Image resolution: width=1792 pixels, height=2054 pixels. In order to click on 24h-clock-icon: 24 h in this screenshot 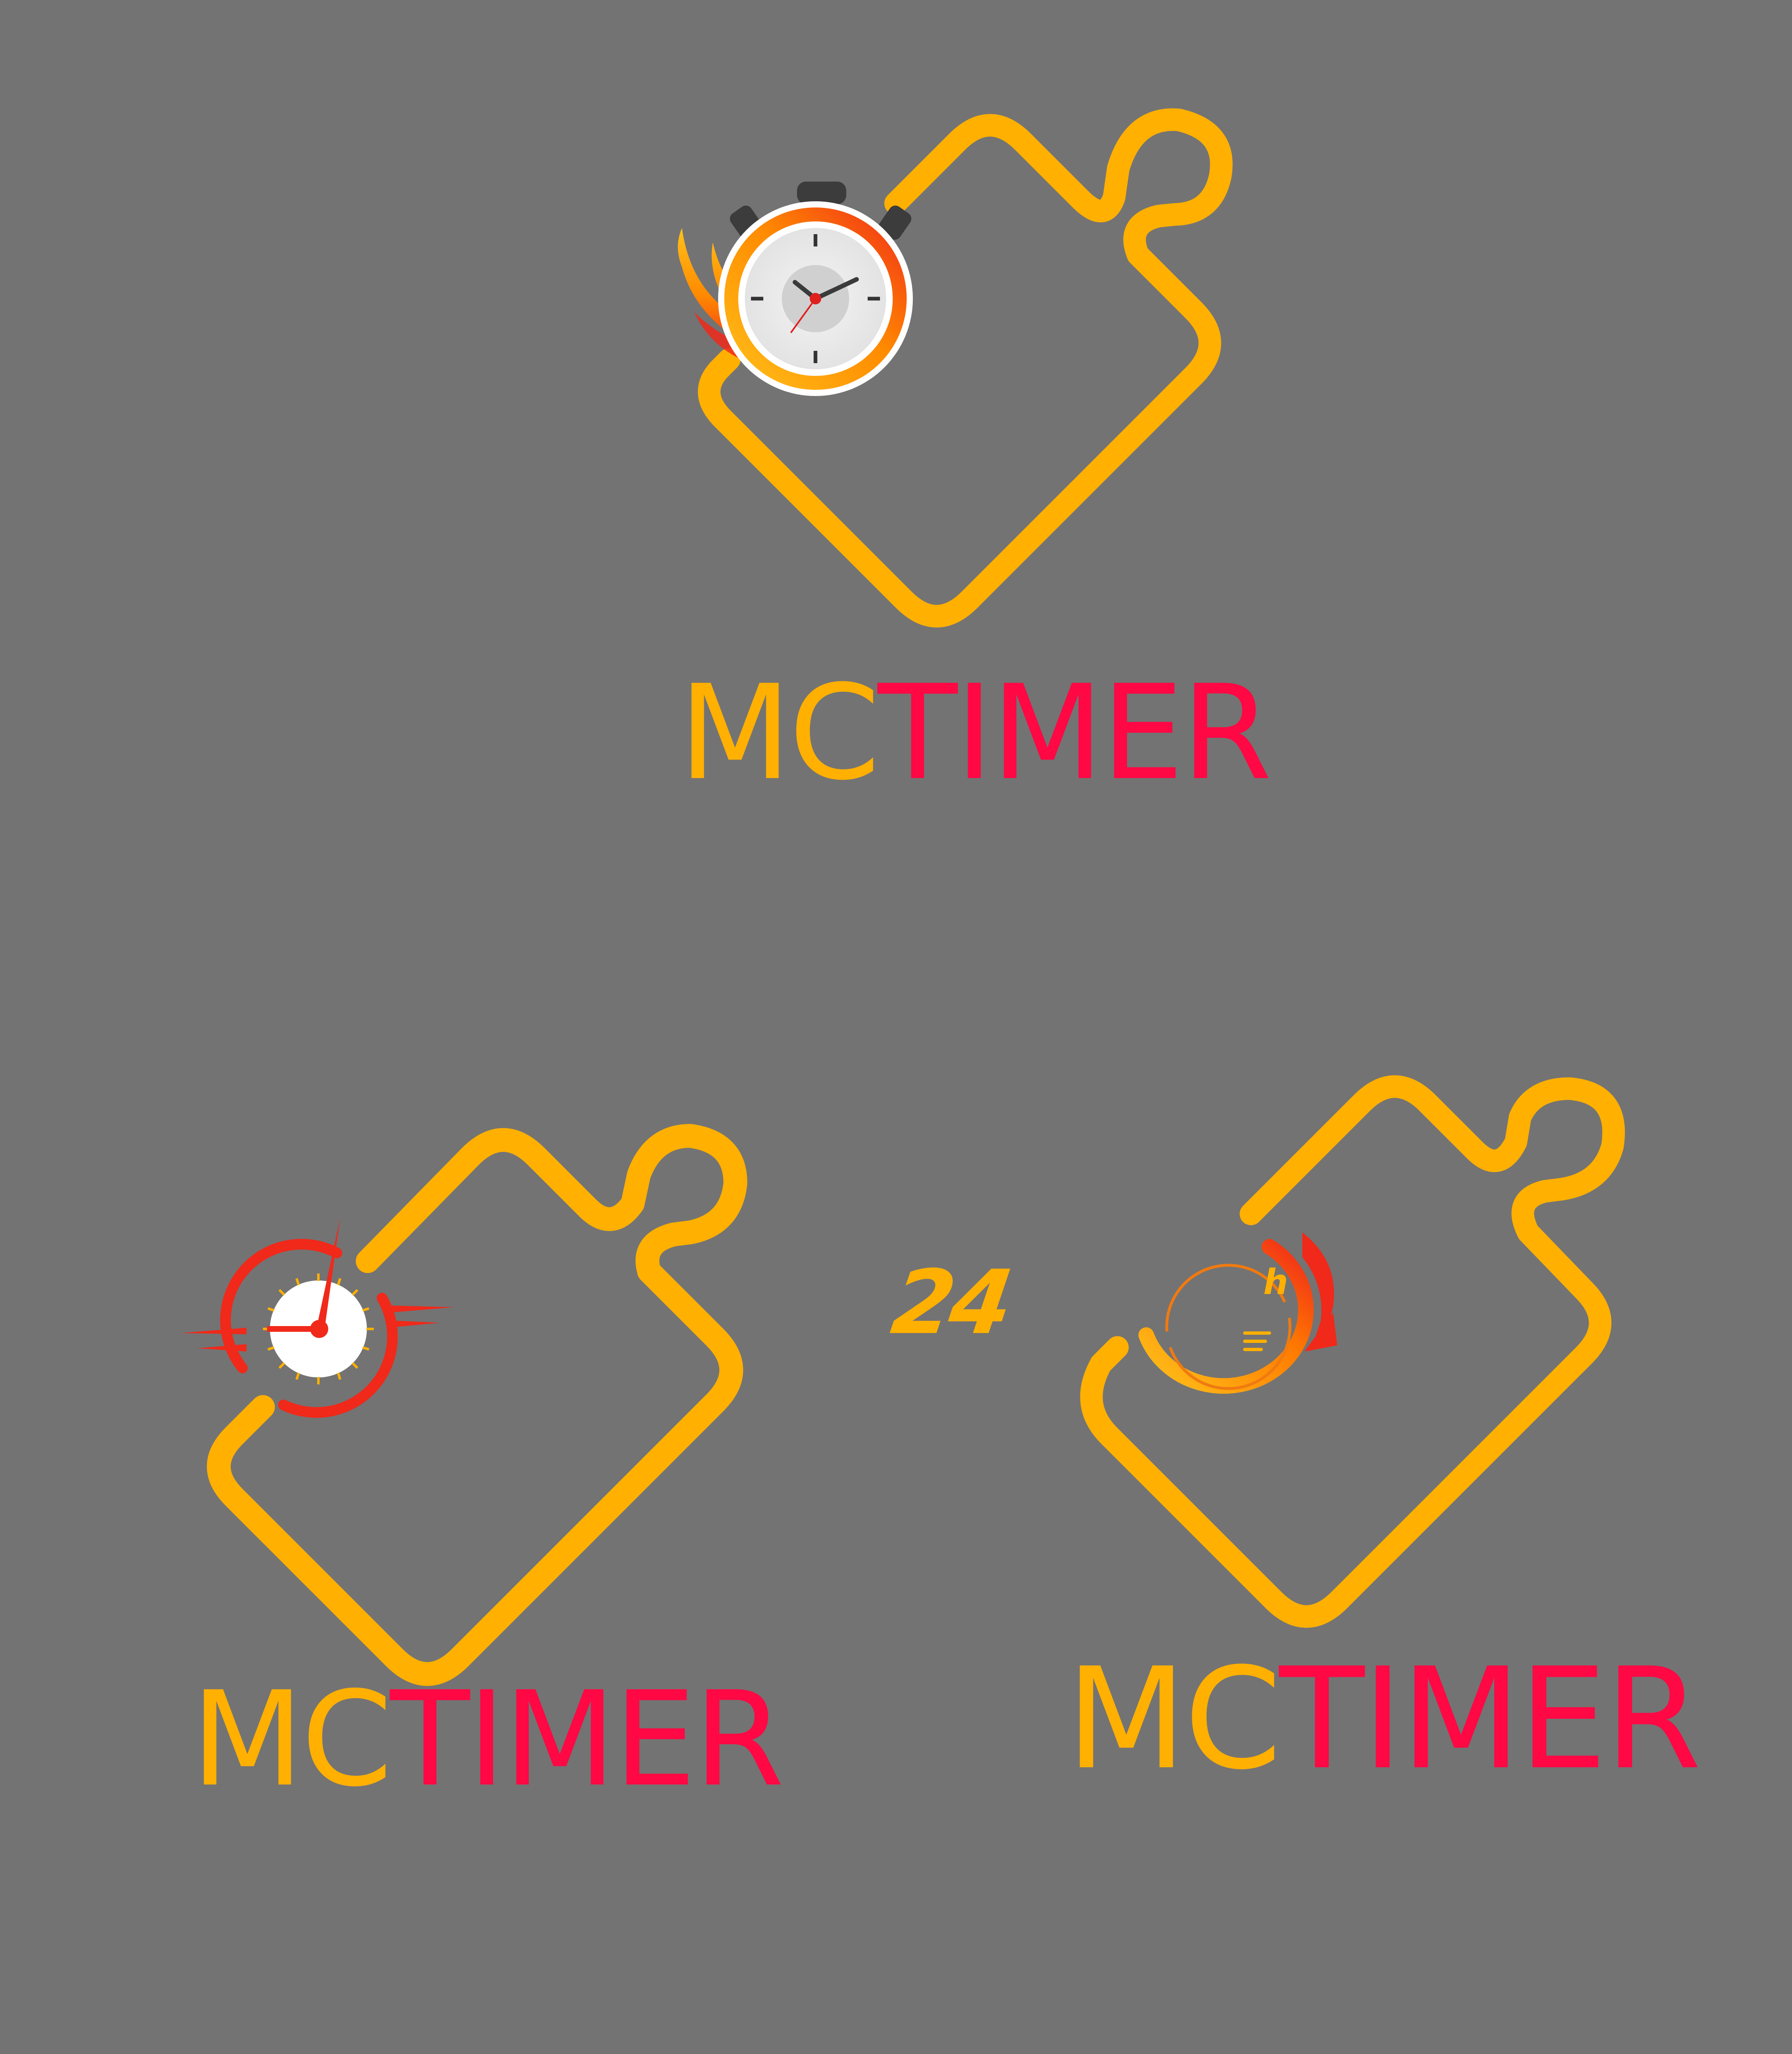, I will do `click(1110, 1313)`.